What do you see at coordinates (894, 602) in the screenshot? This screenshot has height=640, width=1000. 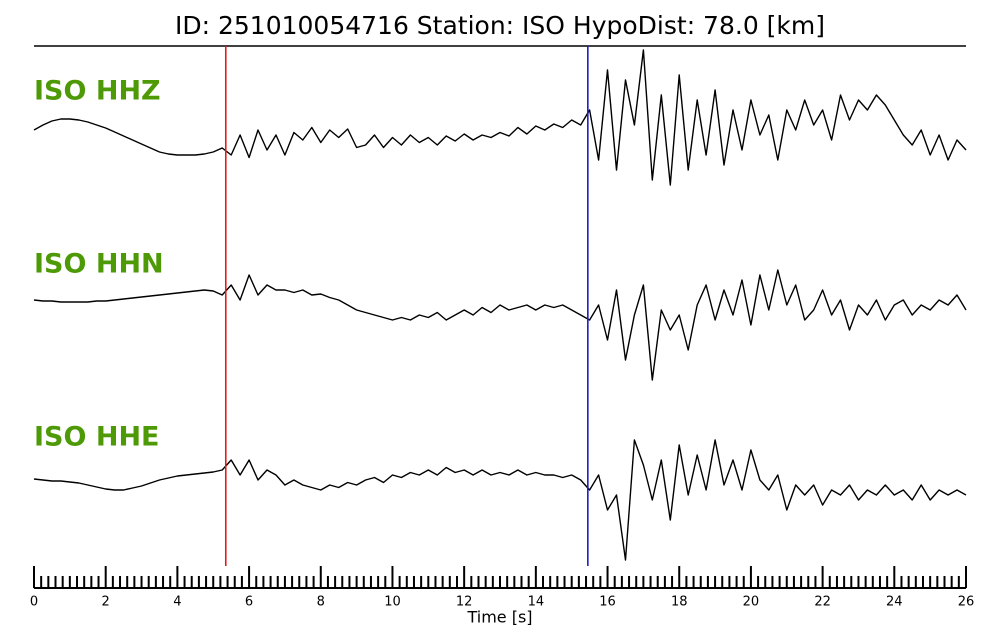 I see `x-tick-label: 24` at bounding box center [894, 602].